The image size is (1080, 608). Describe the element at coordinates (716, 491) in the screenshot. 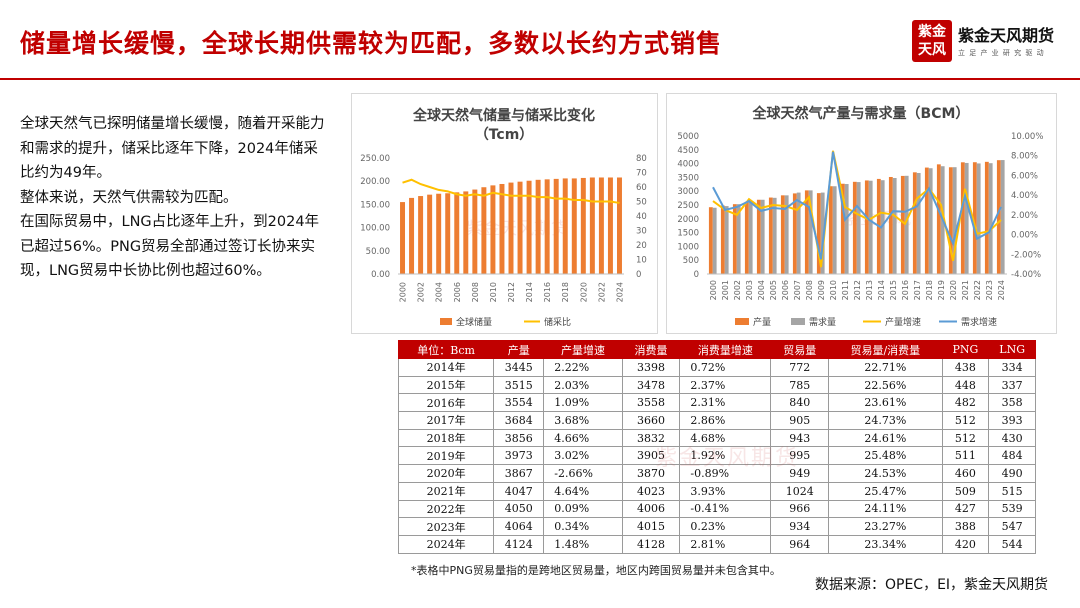

I see `table-row: 2021年 4047 4.64% 4023 3.93% 1024 25.47% 509 515` at that location.